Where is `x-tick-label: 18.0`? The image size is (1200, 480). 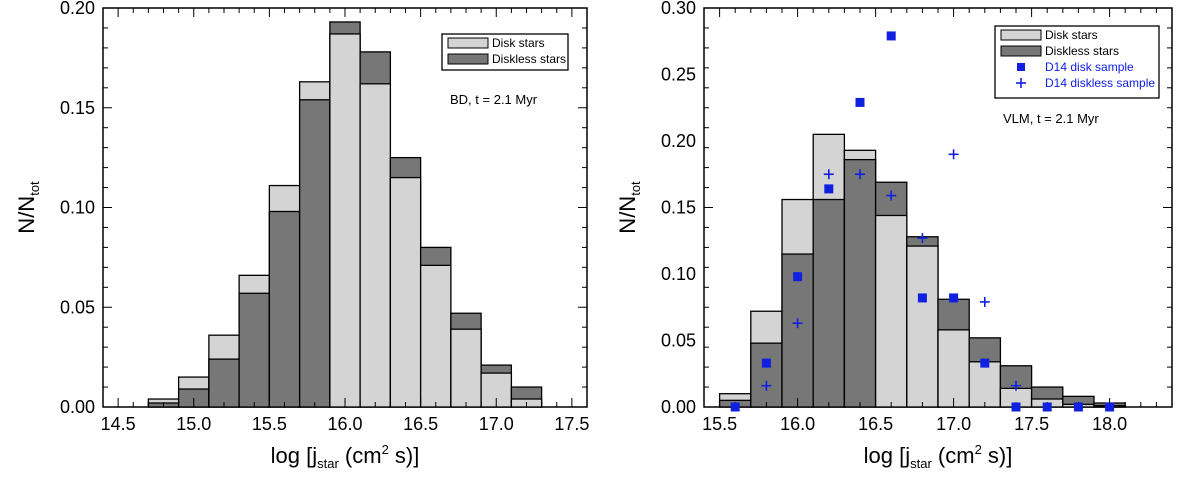 x-tick-label: 18.0 is located at coordinates (1109, 424).